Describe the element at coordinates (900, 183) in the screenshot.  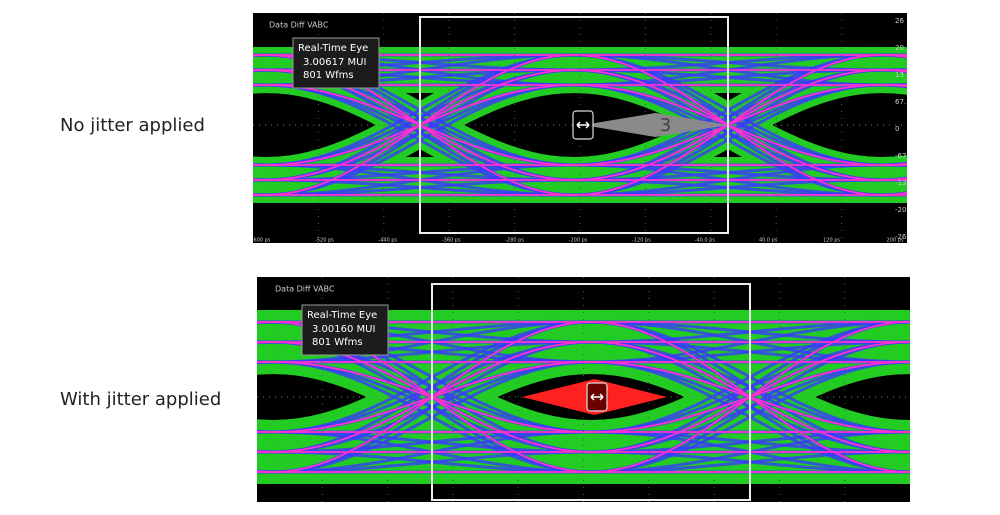
I see `y-axis-label: -13` at that location.